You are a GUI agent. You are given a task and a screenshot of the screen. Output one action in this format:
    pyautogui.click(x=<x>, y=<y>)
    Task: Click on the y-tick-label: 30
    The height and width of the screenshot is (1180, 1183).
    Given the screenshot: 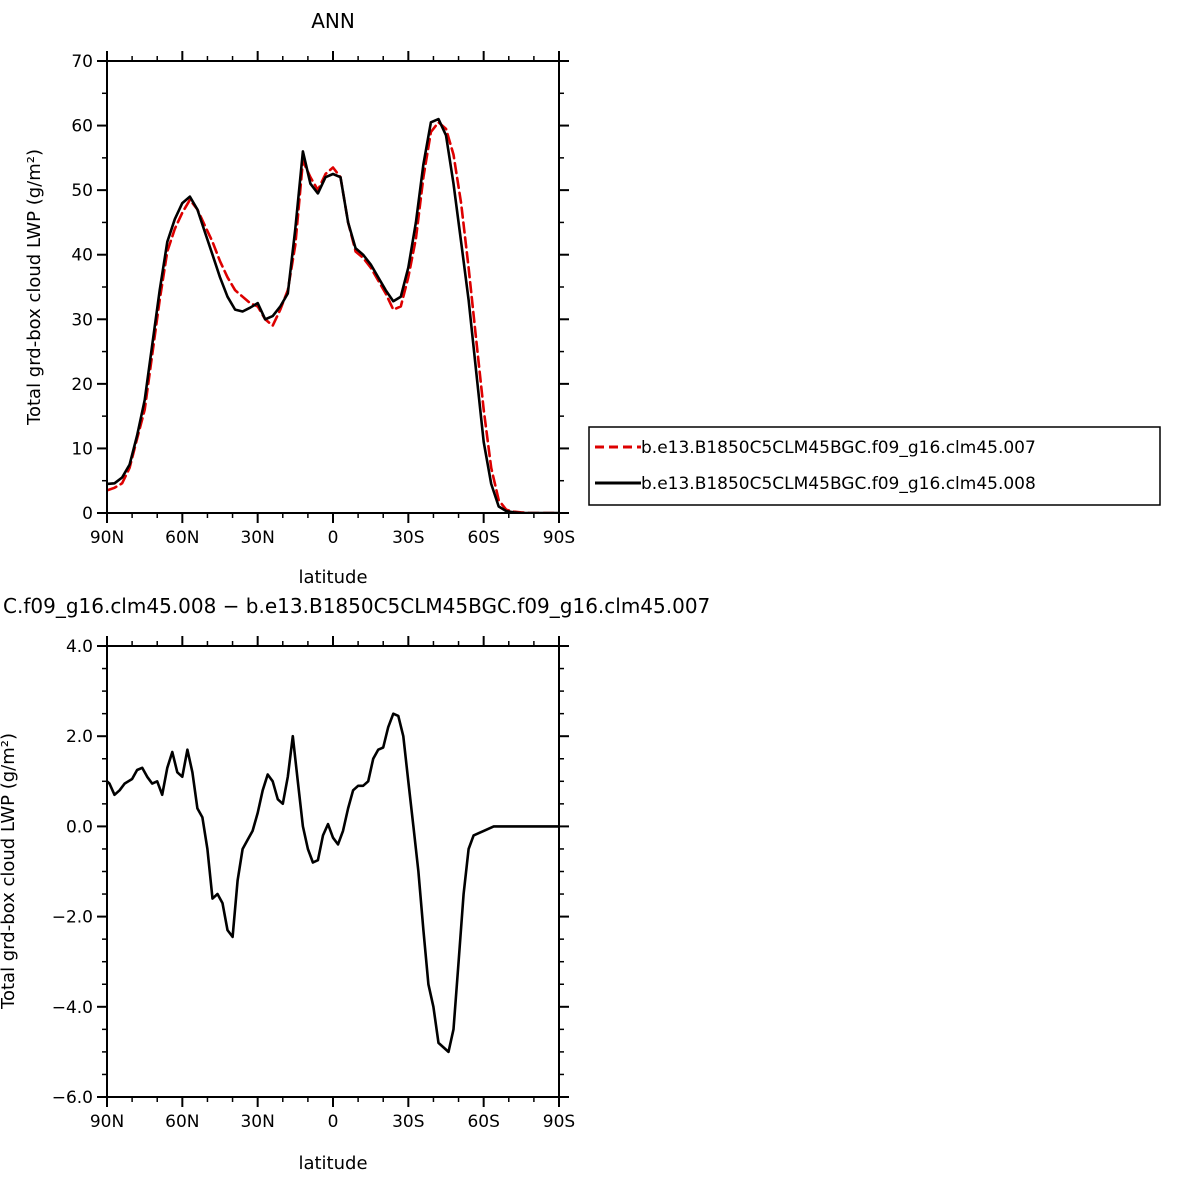 What is the action you would take?
    pyautogui.click(x=82, y=320)
    